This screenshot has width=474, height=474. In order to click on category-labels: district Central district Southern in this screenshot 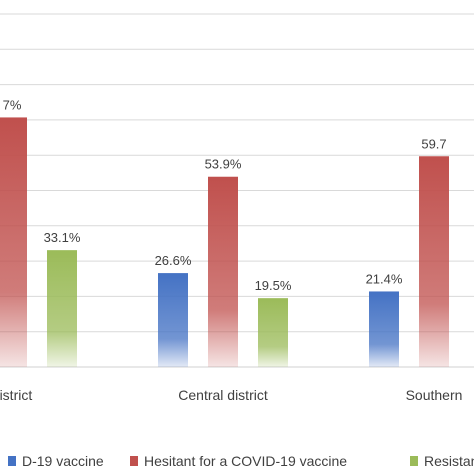, I will do `click(231, 395)`.